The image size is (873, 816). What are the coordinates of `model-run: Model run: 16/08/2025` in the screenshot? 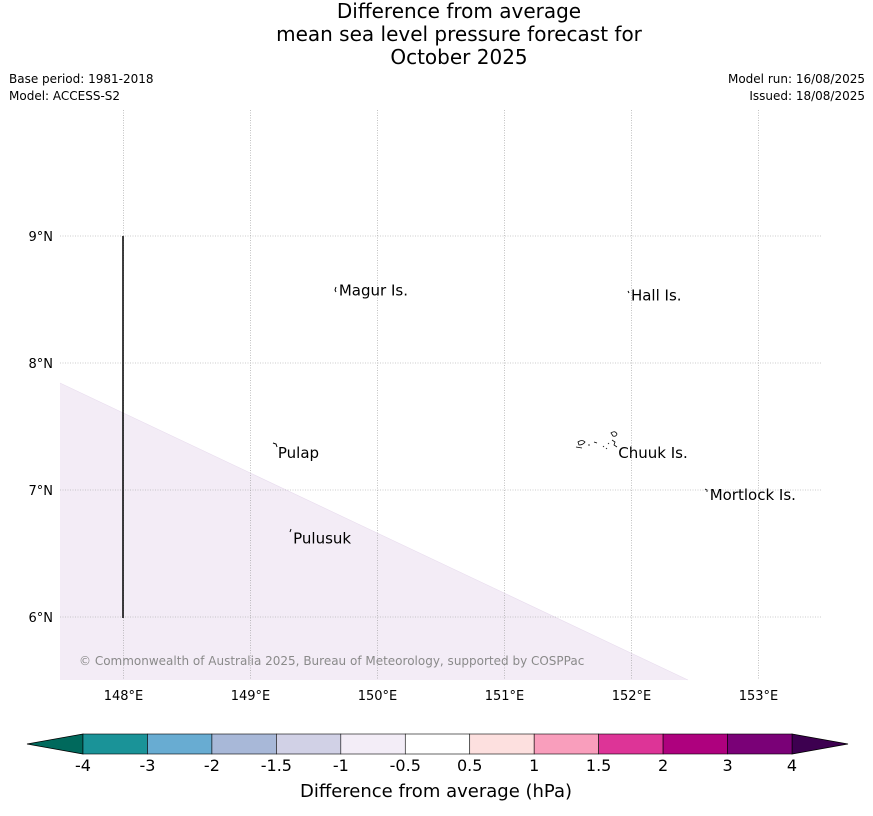 It's located at (796, 79).